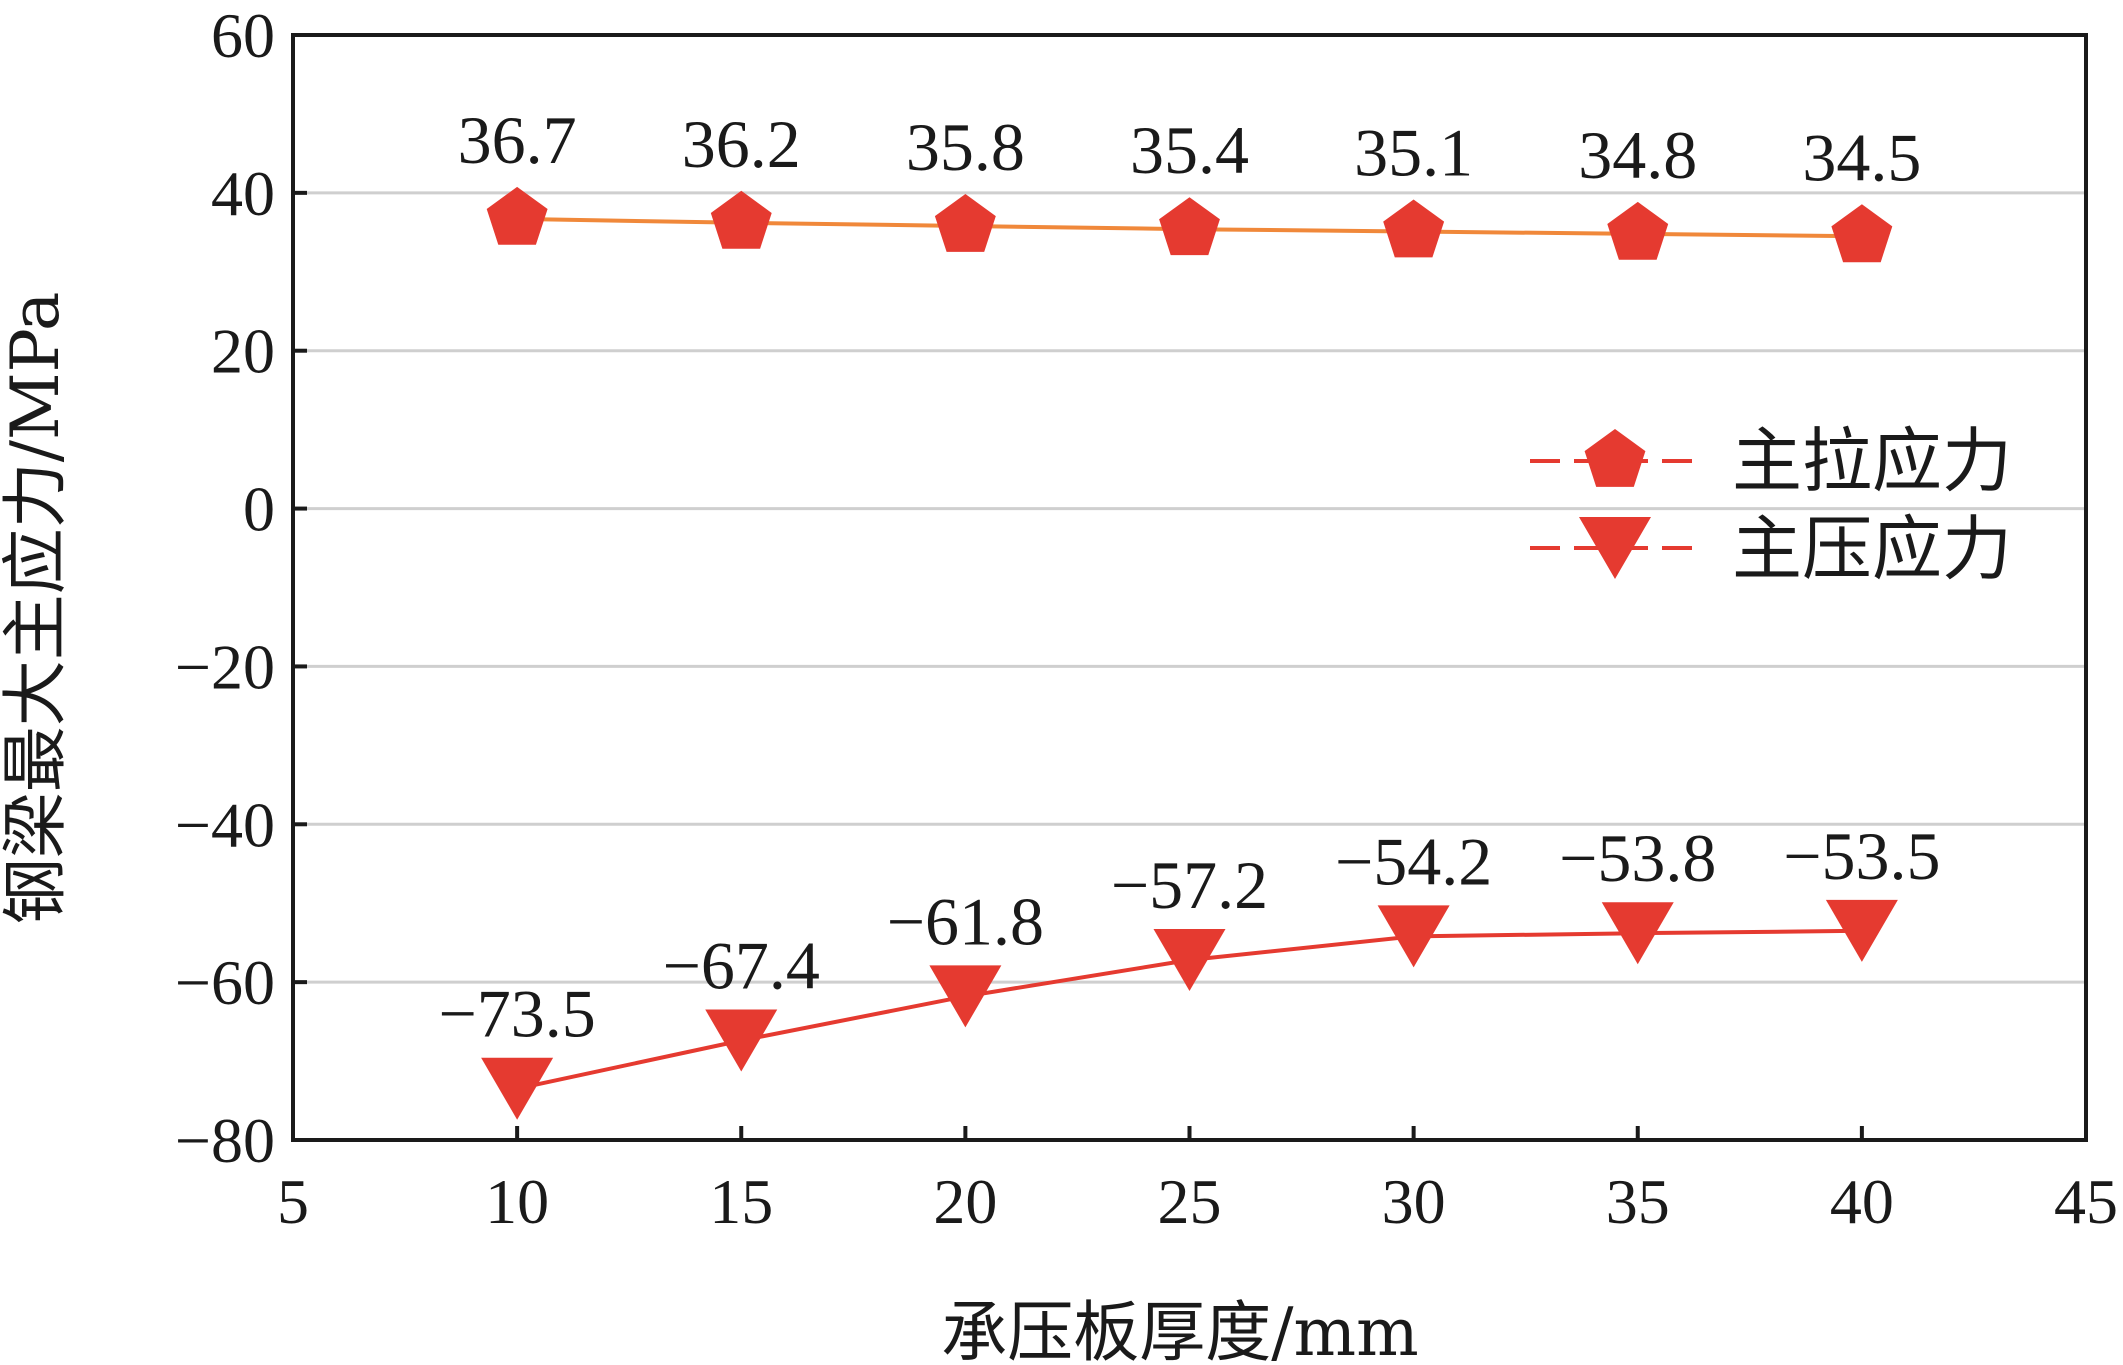  What do you see at coordinates (1861, 856) in the screenshot?
I see `data-label: −53.5` at bounding box center [1861, 856].